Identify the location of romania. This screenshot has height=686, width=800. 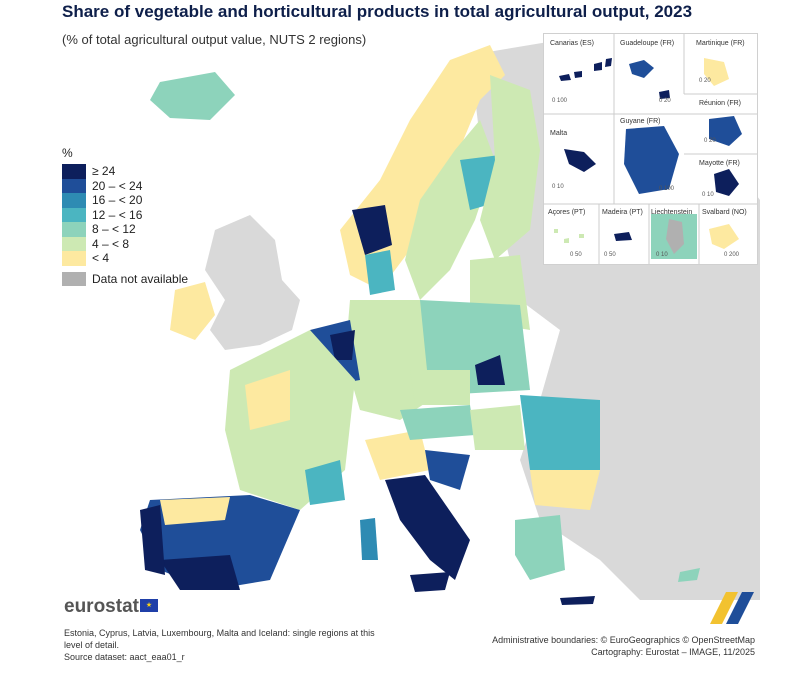
(560, 432).